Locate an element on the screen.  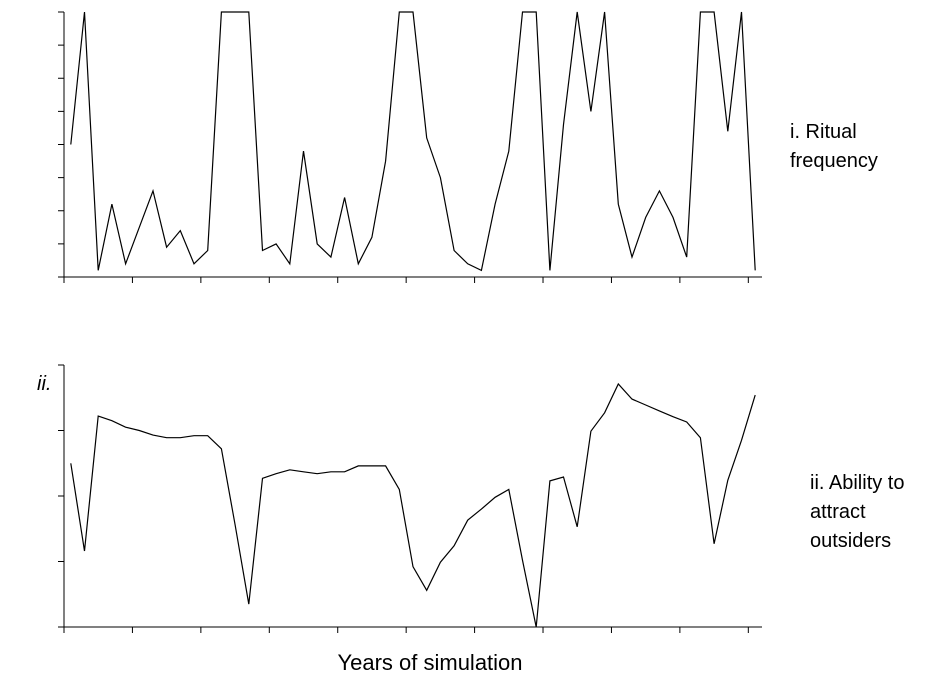
panel-title: ii. Ability to attract outsiders is located at coordinates (857, 512).